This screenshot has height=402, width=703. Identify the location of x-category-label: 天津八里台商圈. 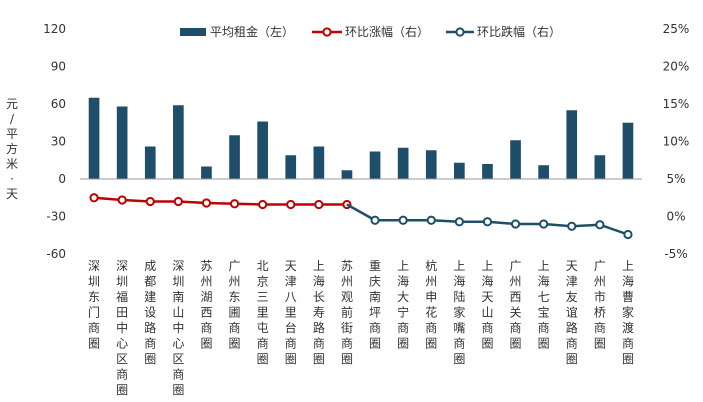
(291, 312).